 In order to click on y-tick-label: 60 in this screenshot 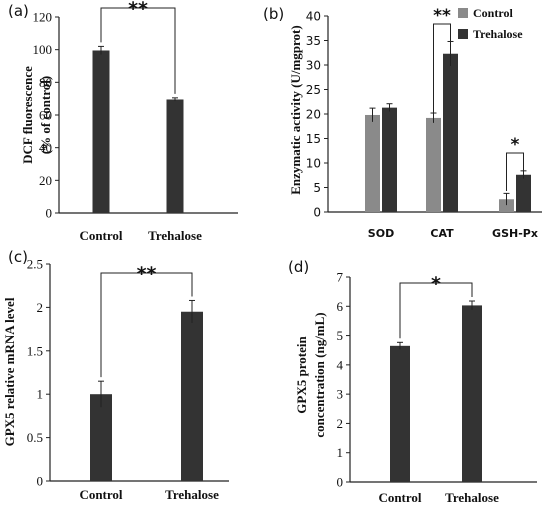, I will do `click(45, 115)`.